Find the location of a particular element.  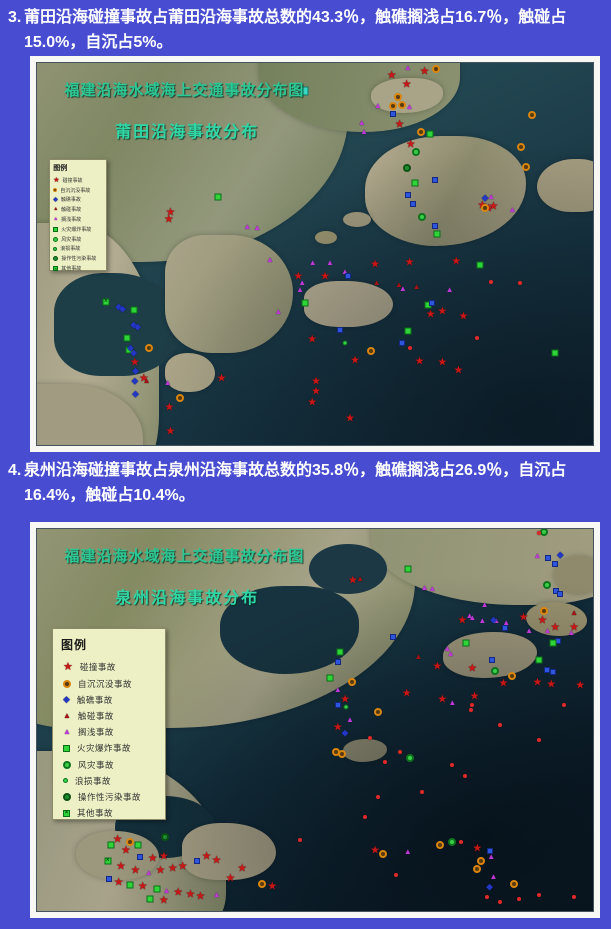

tri2-icon: ▲ is located at coordinates (56, 219).